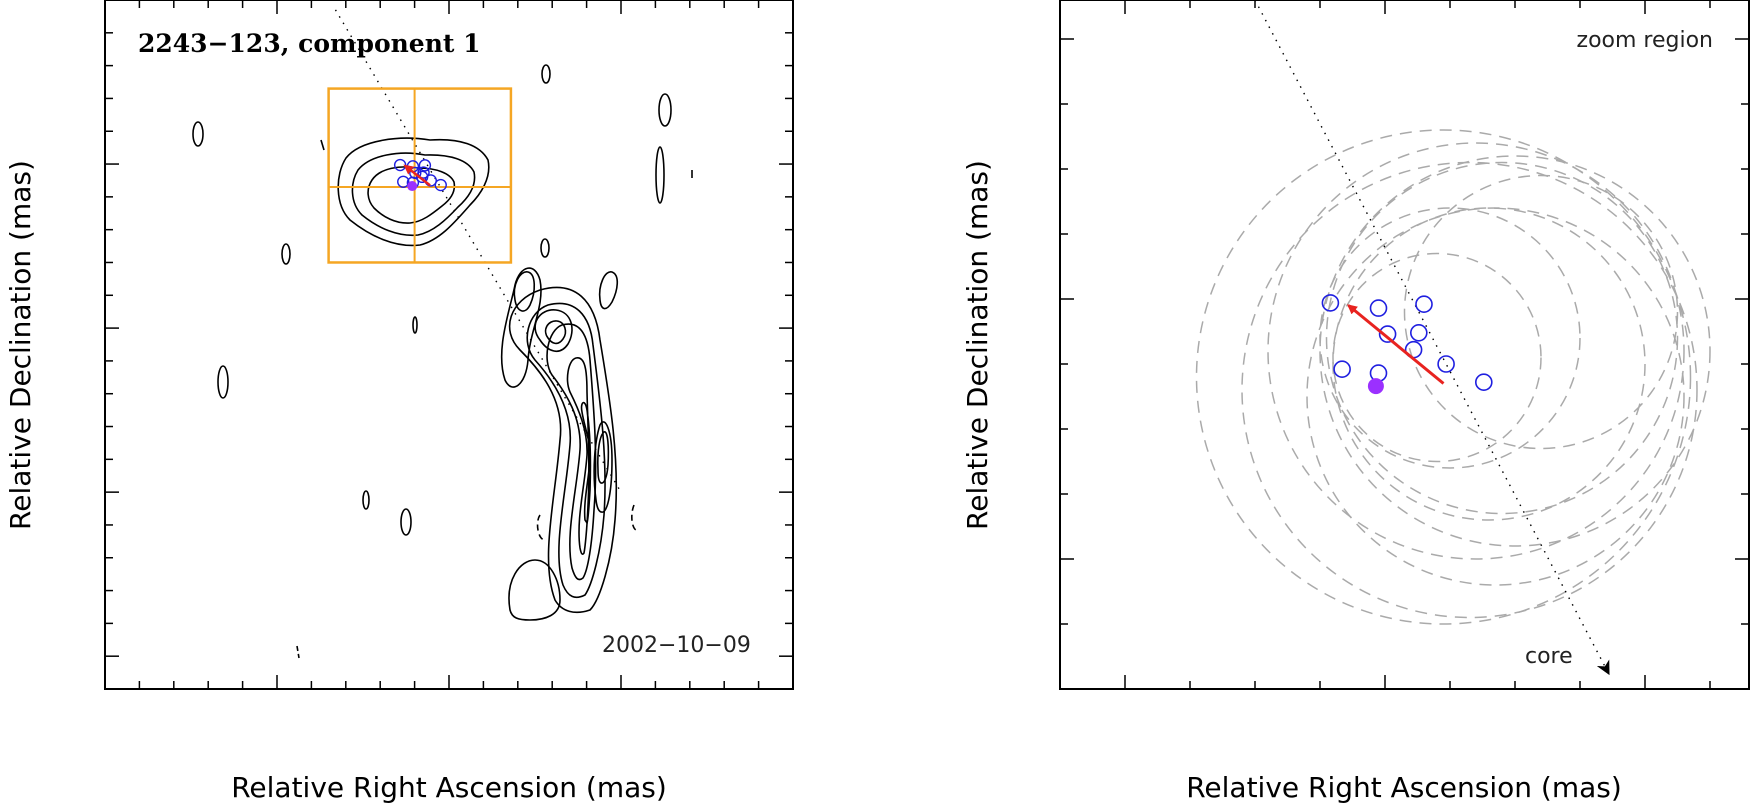  What do you see at coordinates (309, 43) in the screenshot?
I see `left-panel-title: 2243−123, component 1` at bounding box center [309, 43].